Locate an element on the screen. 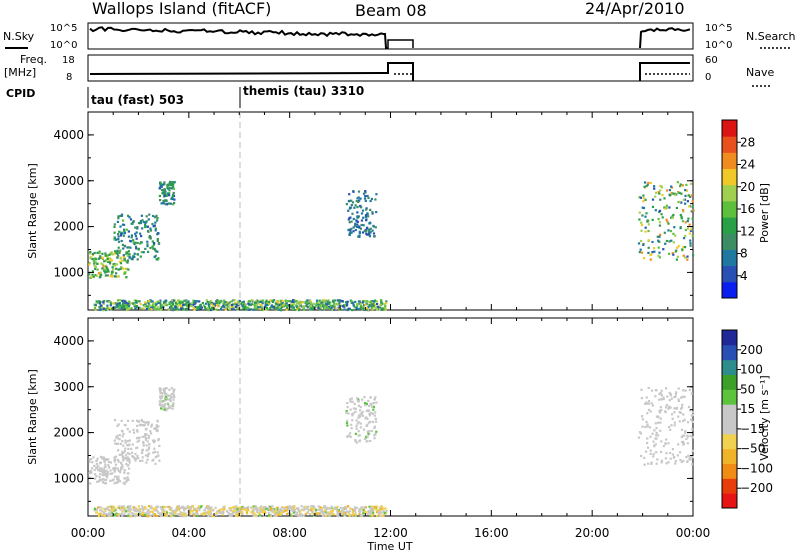  power-swatch is located at coordinates (729, 177).